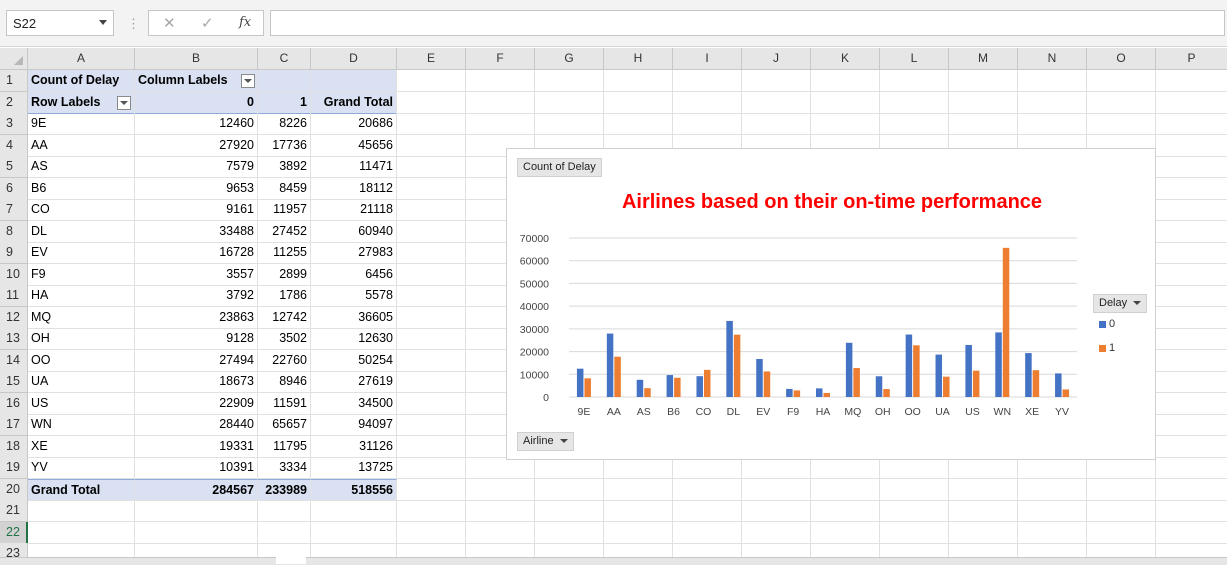 This screenshot has height=565, width=1227. I want to click on pivot-row-total: 94097, so click(354, 425).